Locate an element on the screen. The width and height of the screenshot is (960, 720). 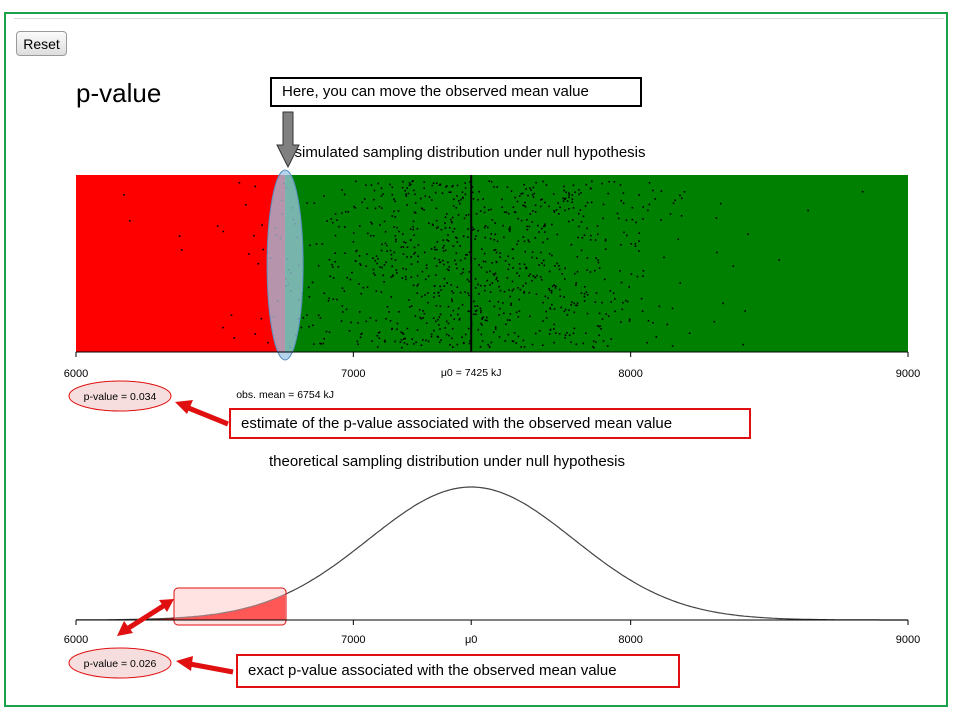
observed-mean-handle is located at coordinates (285, 265).